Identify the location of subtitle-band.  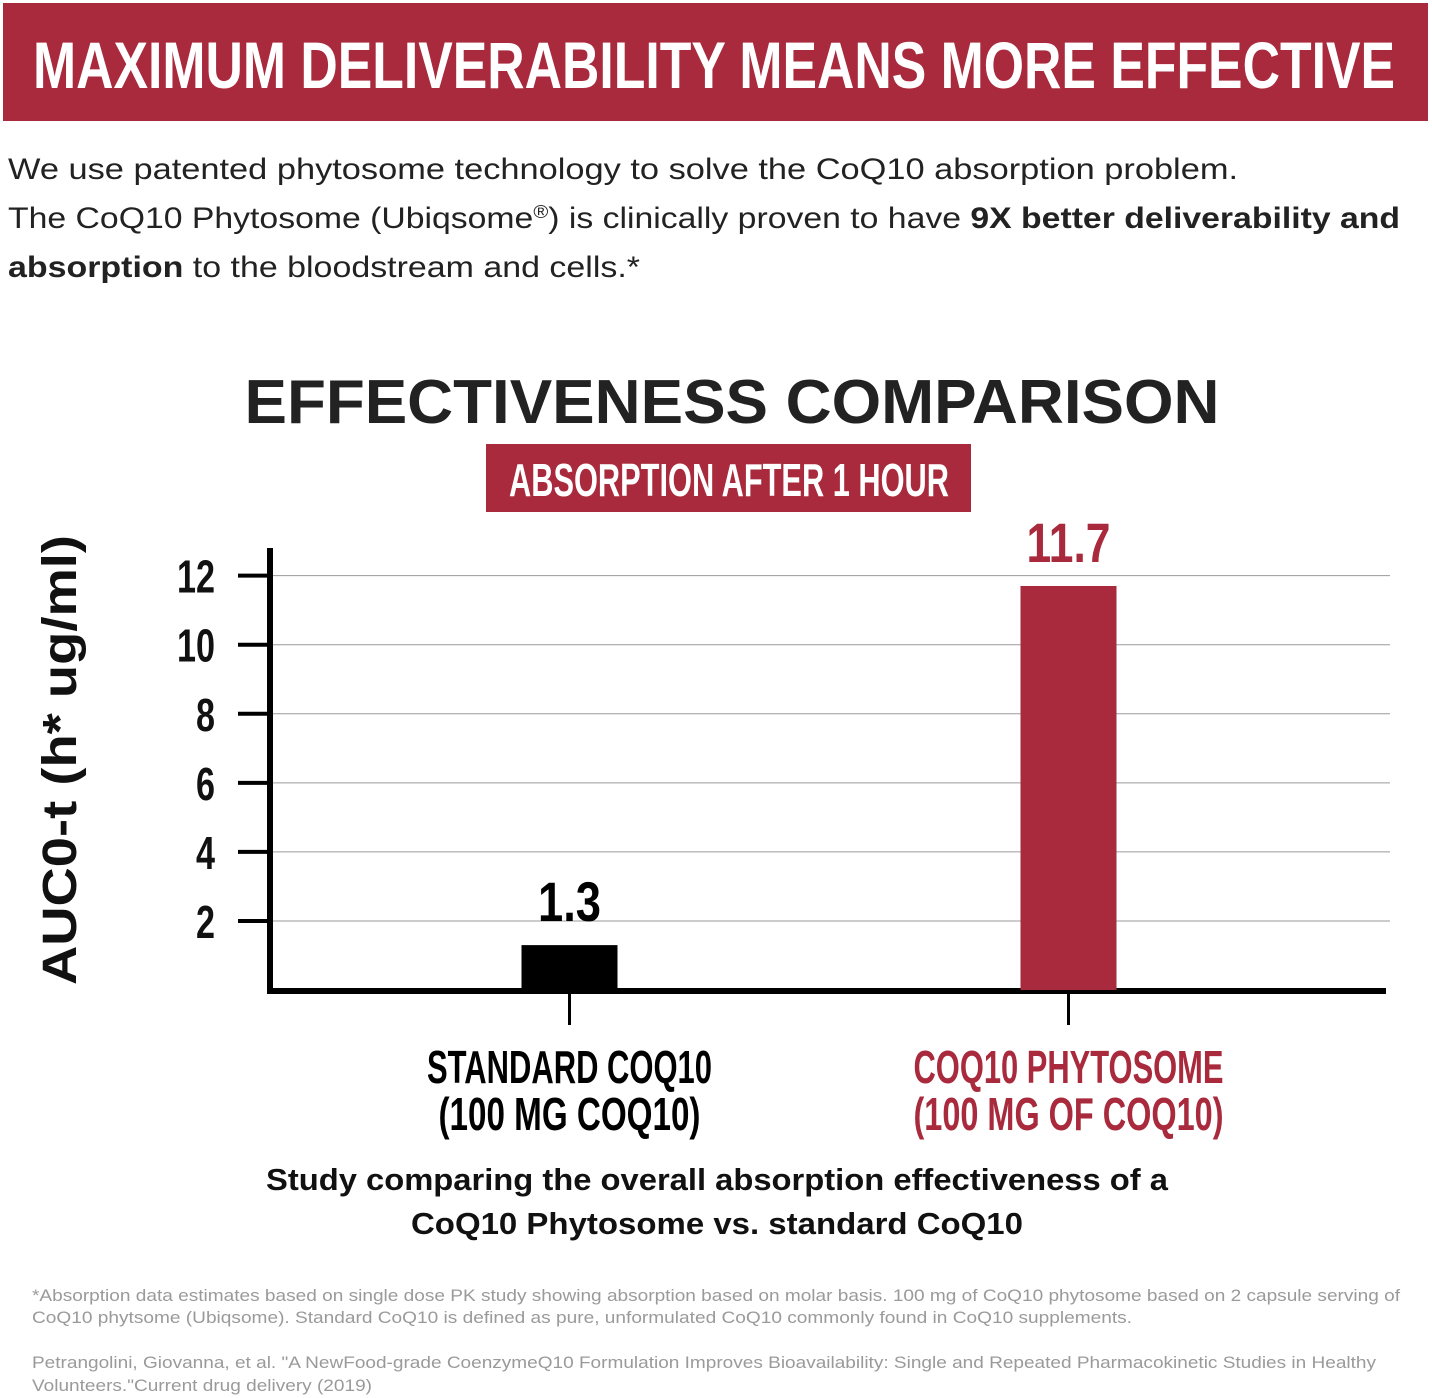
(728, 478).